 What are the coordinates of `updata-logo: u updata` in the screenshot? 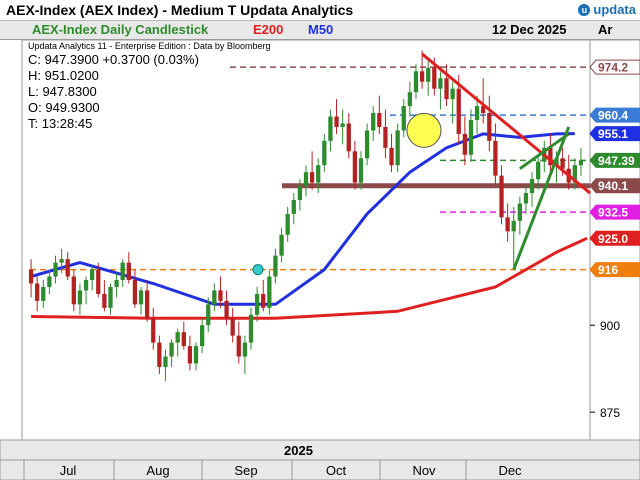 It's located at (607, 9).